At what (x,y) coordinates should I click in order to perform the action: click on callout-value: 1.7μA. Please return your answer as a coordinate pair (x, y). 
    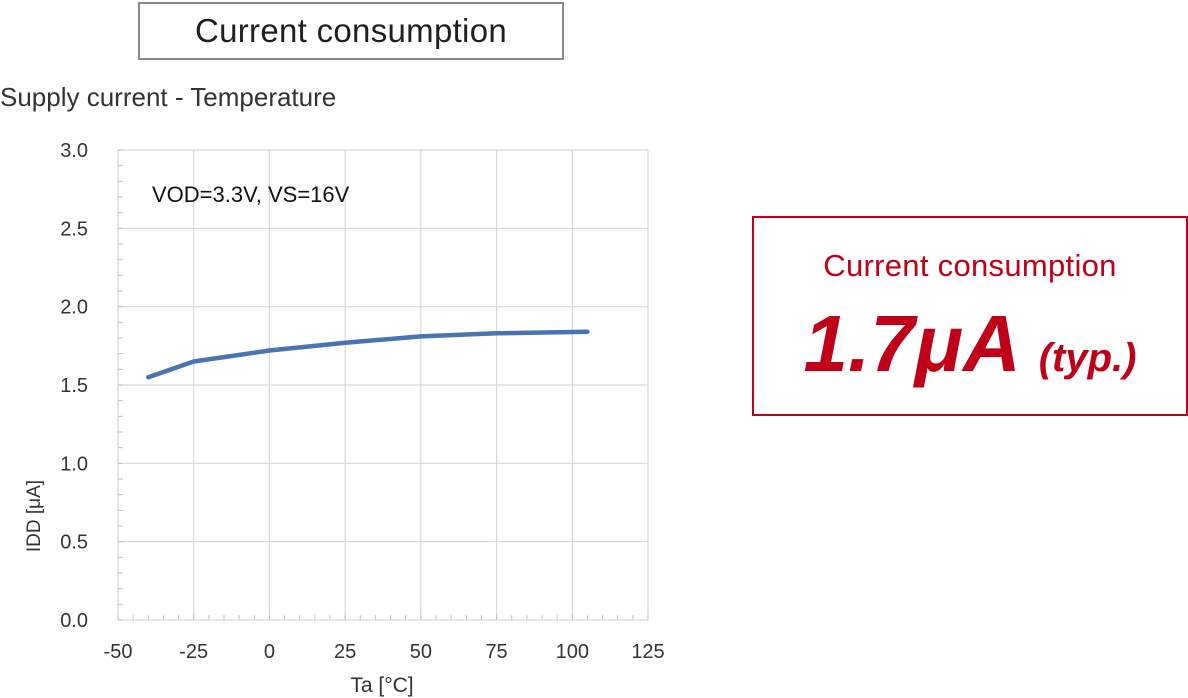
    Looking at the image, I should click on (912, 343).